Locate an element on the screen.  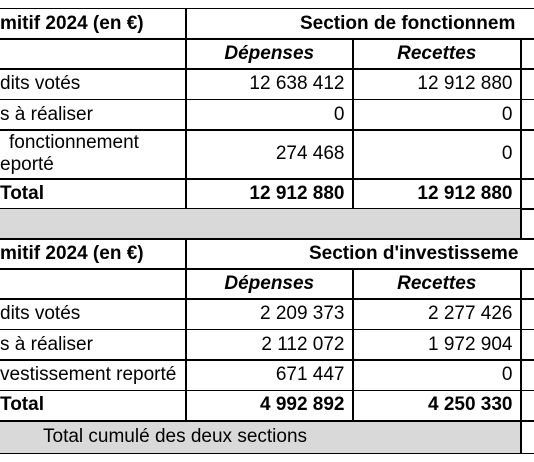
cell-text: Section de fonctionnem is located at coordinates (408, 23).